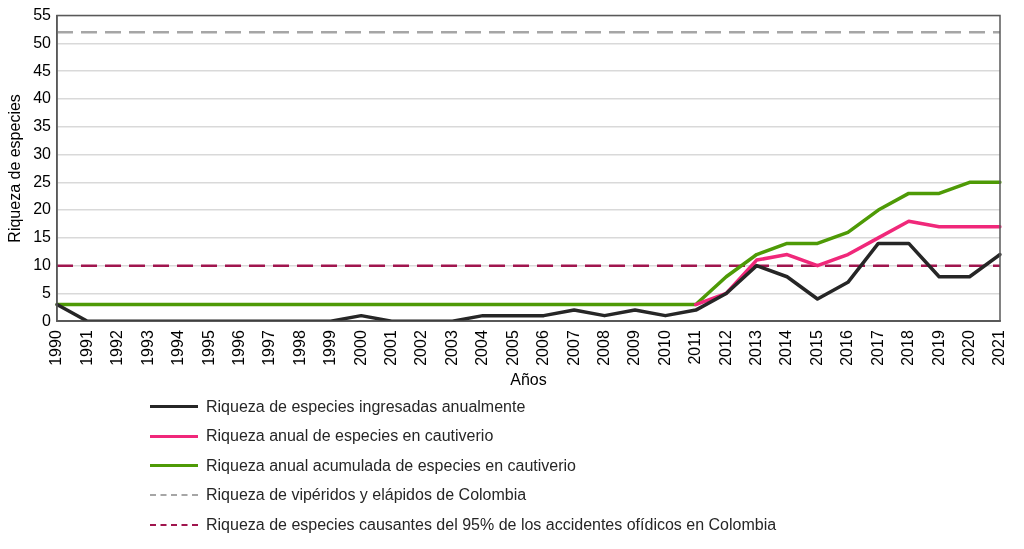 Image resolution: width=1024 pixels, height=549 pixels. Describe the element at coordinates (208, 348) in the screenshot. I see `x-tick-label: 1995` at that location.